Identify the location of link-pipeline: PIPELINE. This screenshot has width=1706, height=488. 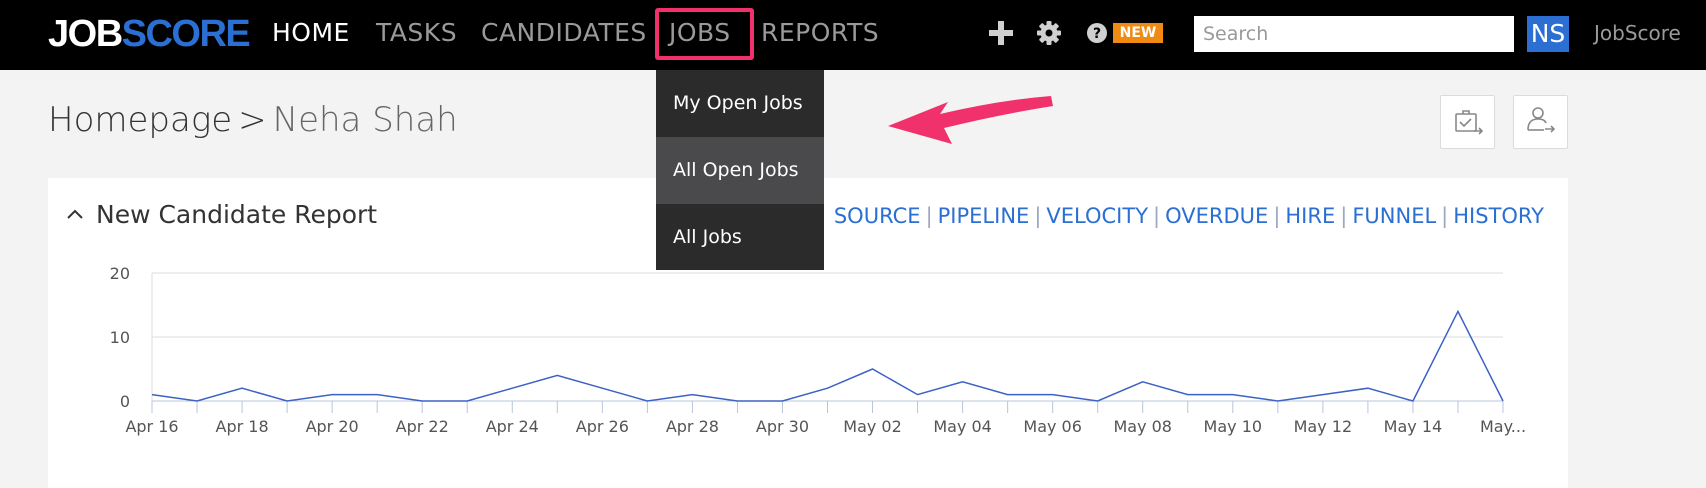
(983, 216).